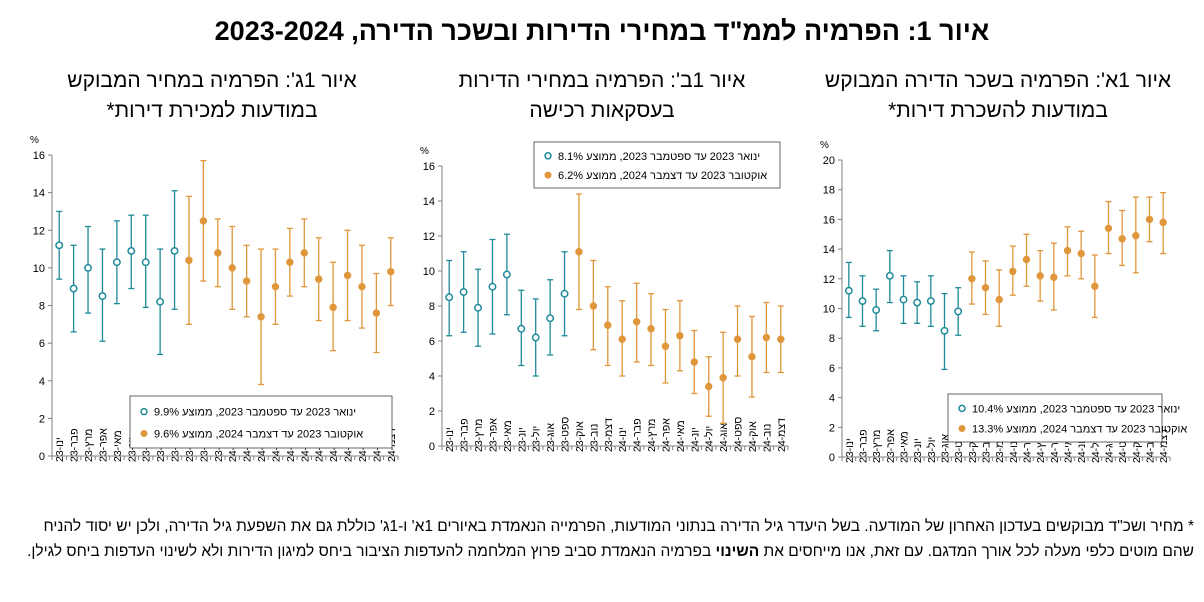  I want to click on legend-box, so click(261, 422).